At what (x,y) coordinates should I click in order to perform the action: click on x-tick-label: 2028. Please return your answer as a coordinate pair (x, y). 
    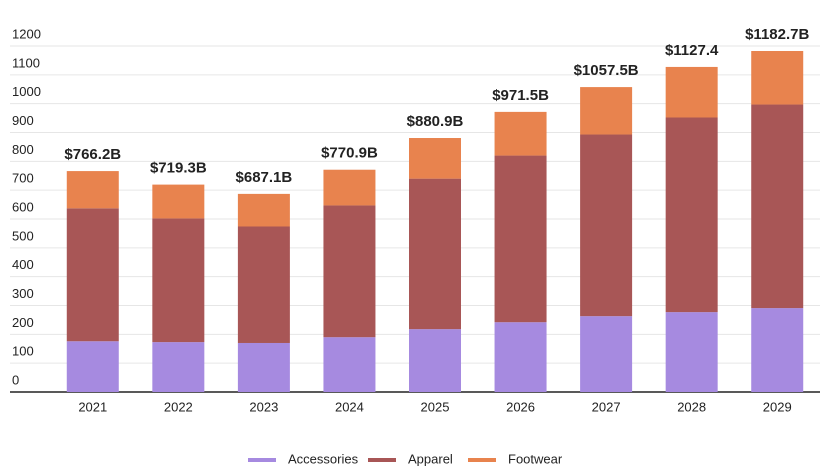
    Looking at the image, I should click on (691, 406).